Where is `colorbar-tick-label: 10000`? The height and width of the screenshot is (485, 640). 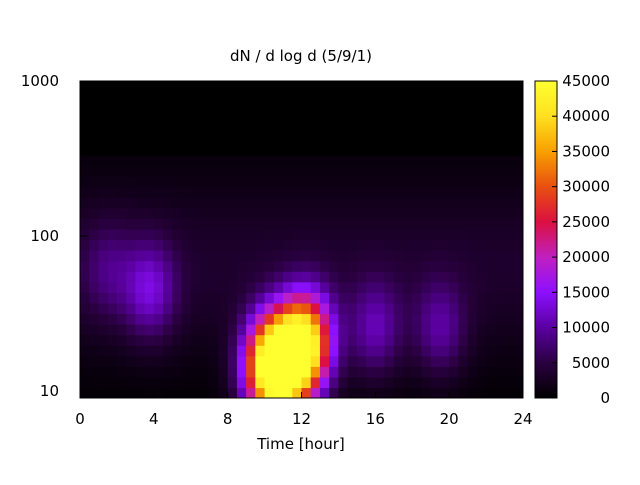 colorbar-tick-label: 10000 is located at coordinates (586, 328).